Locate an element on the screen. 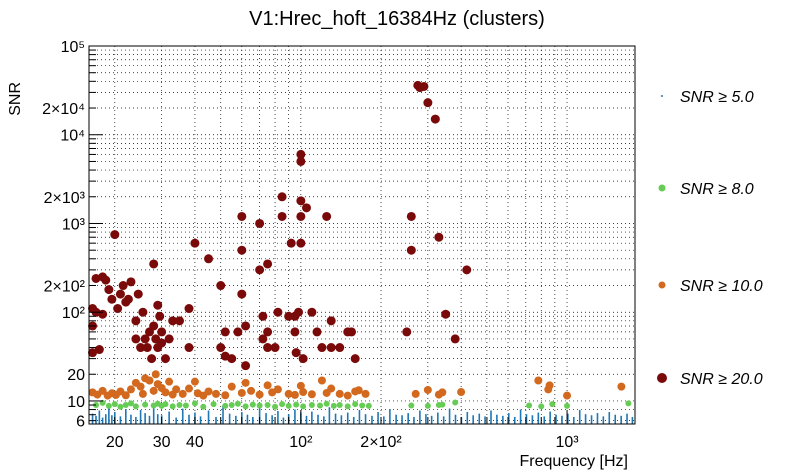  y-tick-label: 2×10⁴ is located at coordinates (63, 109).